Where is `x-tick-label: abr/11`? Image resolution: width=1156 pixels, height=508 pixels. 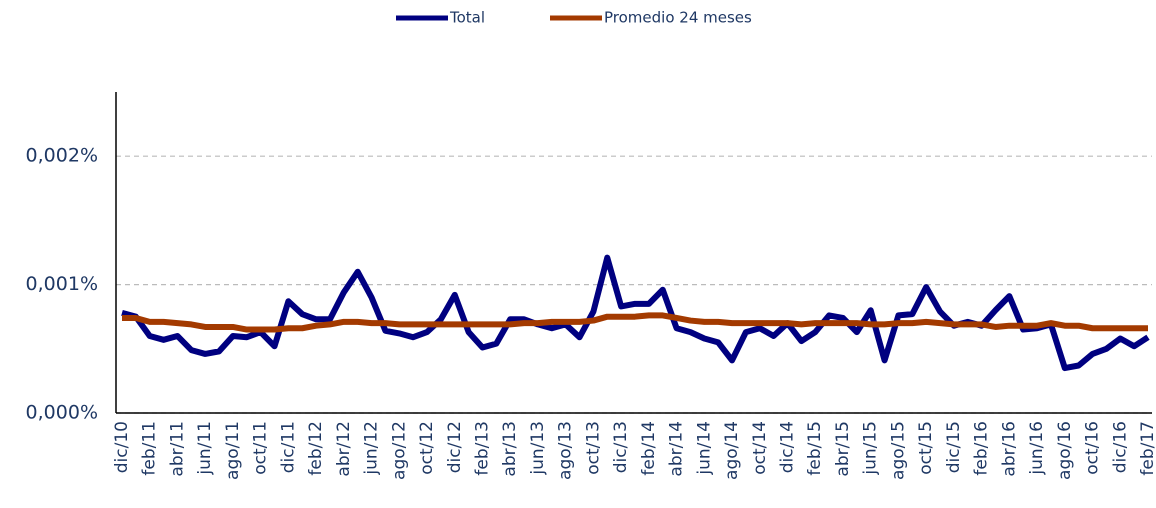
x-tick-label: abr/11 is located at coordinates (177, 449).